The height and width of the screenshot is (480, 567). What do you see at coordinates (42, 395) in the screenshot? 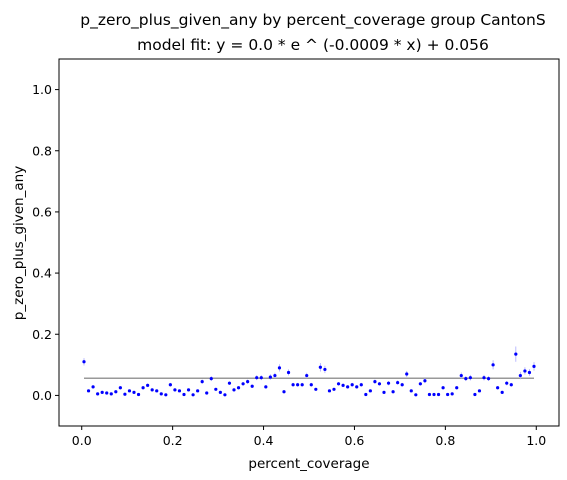
I see `y-tick-label: 0.0` at bounding box center [42, 395].